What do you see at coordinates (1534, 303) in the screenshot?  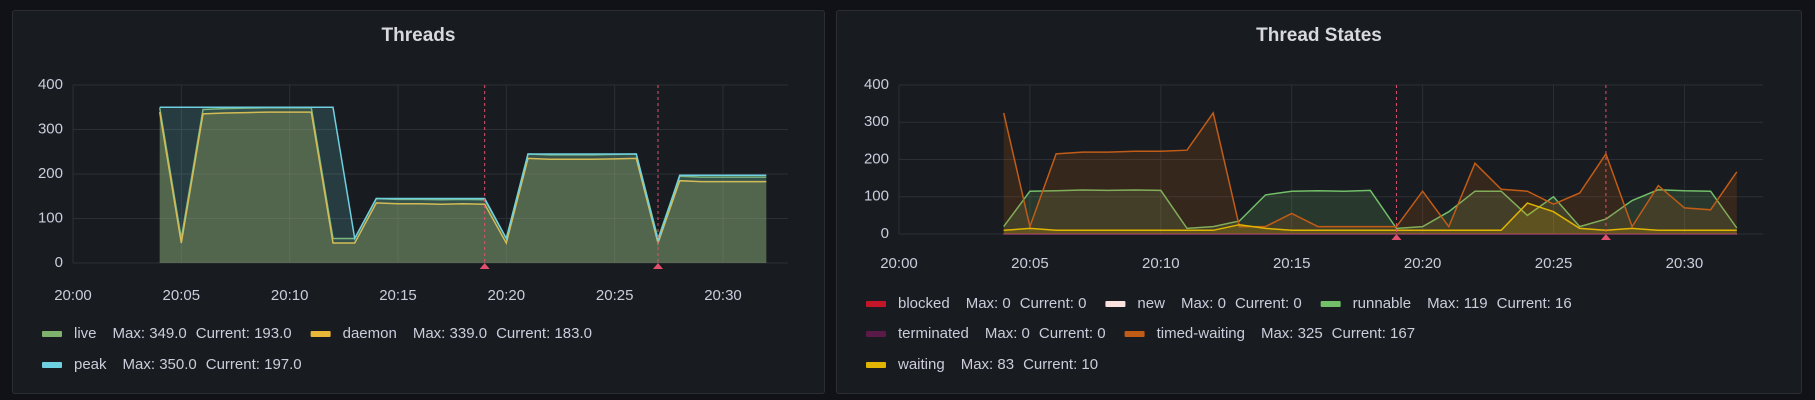 I see `legend-stat: Current: 16` at bounding box center [1534, 303].